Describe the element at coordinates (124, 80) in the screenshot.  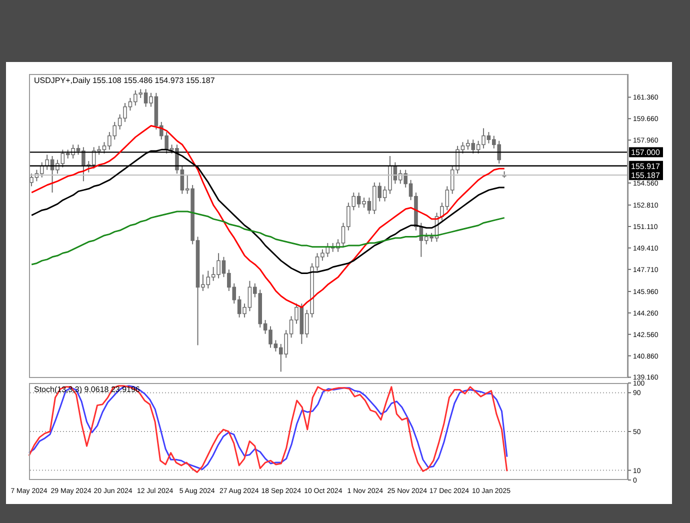
I see `chart-title: USDJPY+,Daily 155.108 155.486 154.973 155.187` at that location.